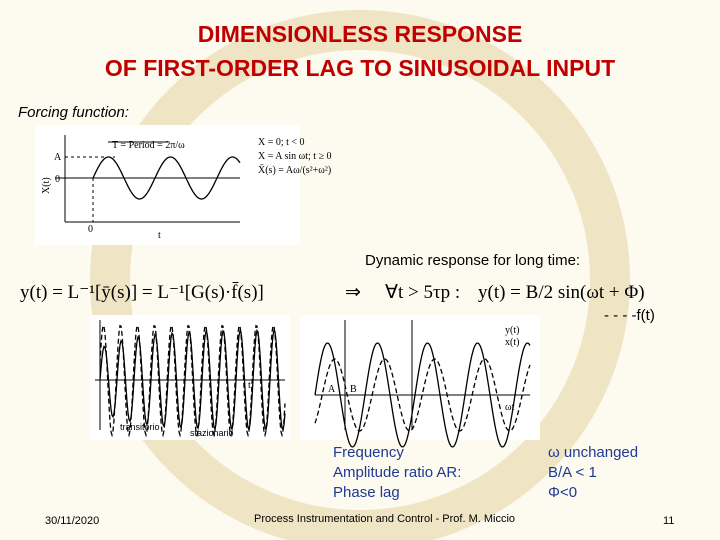 This screenshot has width=720, height=540. Describe the element at coordinates (46, 185) in the screenshot. I see `y-axis-label: X(t)` at that location.